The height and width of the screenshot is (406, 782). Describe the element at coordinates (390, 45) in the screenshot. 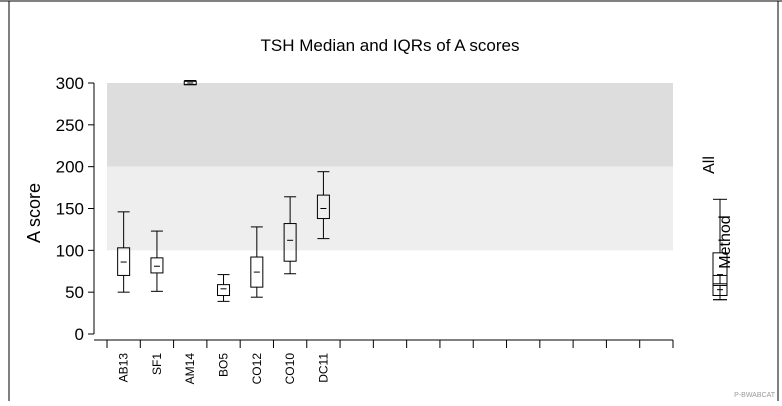

I see `chart-title: TSH Median and IQRs of A scores` at that location.